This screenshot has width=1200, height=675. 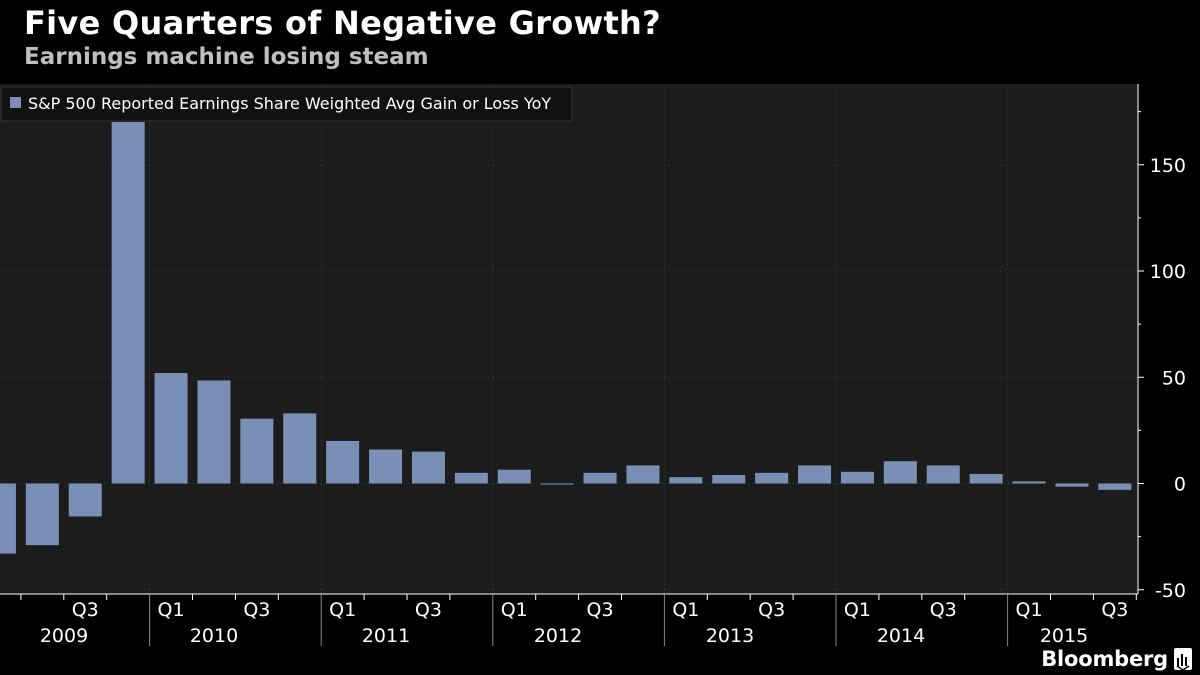 I want to click on year-label: 2010, so click(x=214, y=636).